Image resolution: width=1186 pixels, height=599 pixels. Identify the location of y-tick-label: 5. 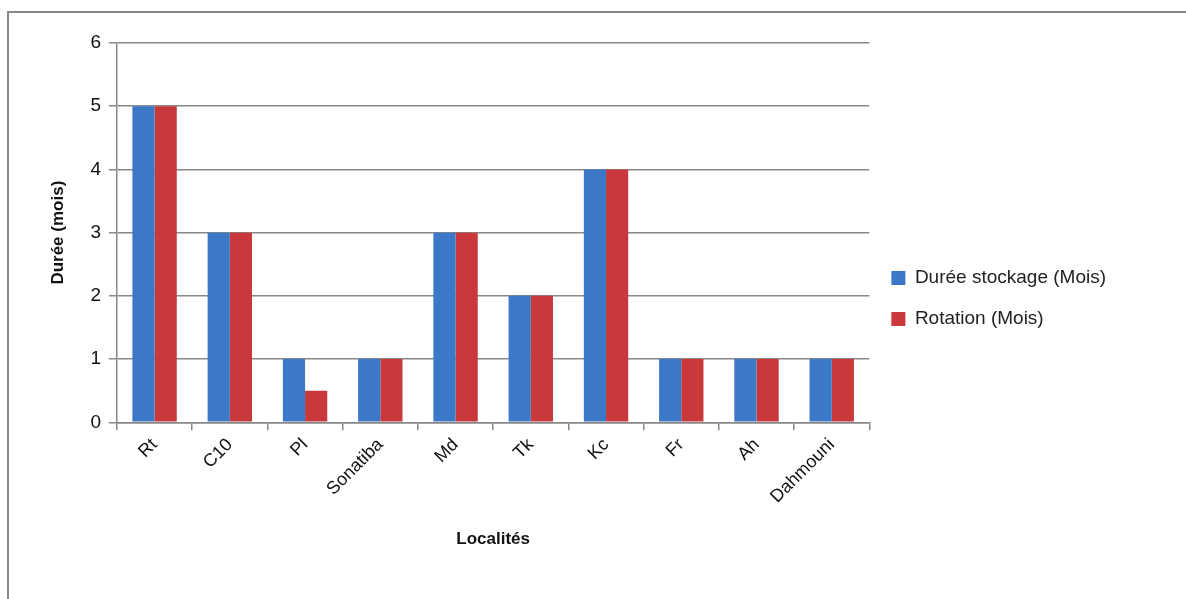
(95, 105).